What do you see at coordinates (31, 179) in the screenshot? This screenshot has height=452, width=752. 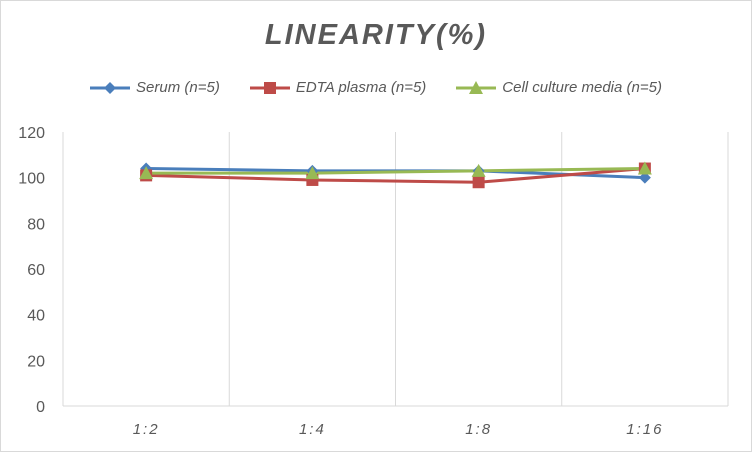 I see `y-tick-label: 100` at bounding box center [31, 179].